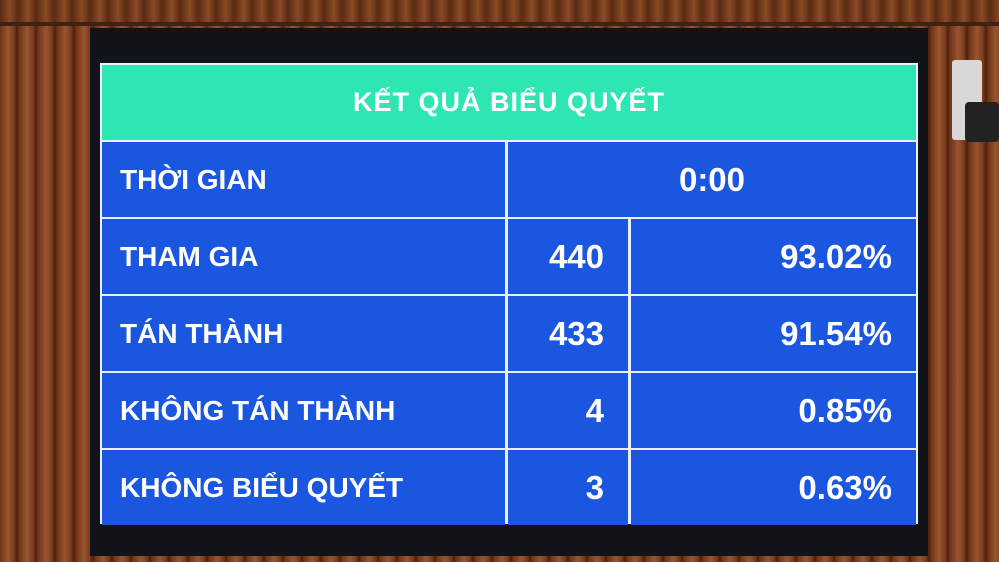  I want to click on time-label: THỜI GIAN, so click(303, 179).